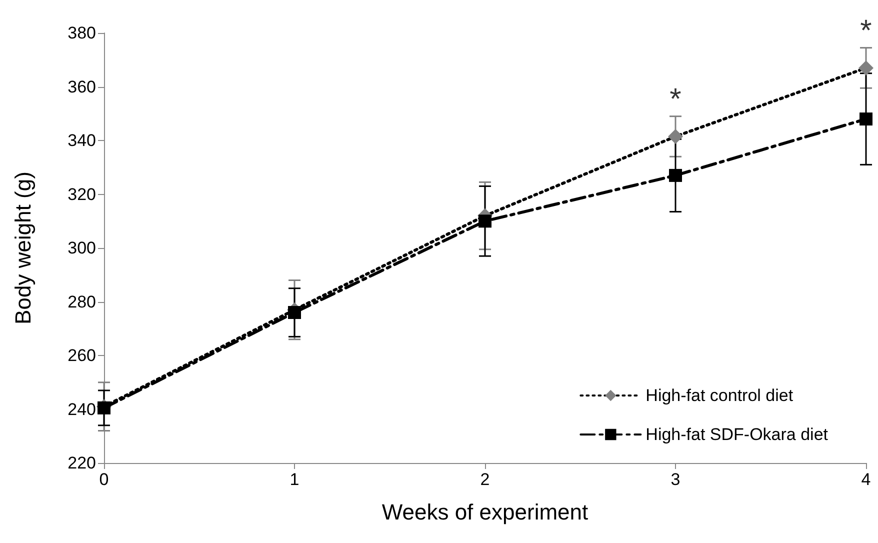  I want to click on legend-label: High-fat SDF-Okara diet, so click(737, 434).